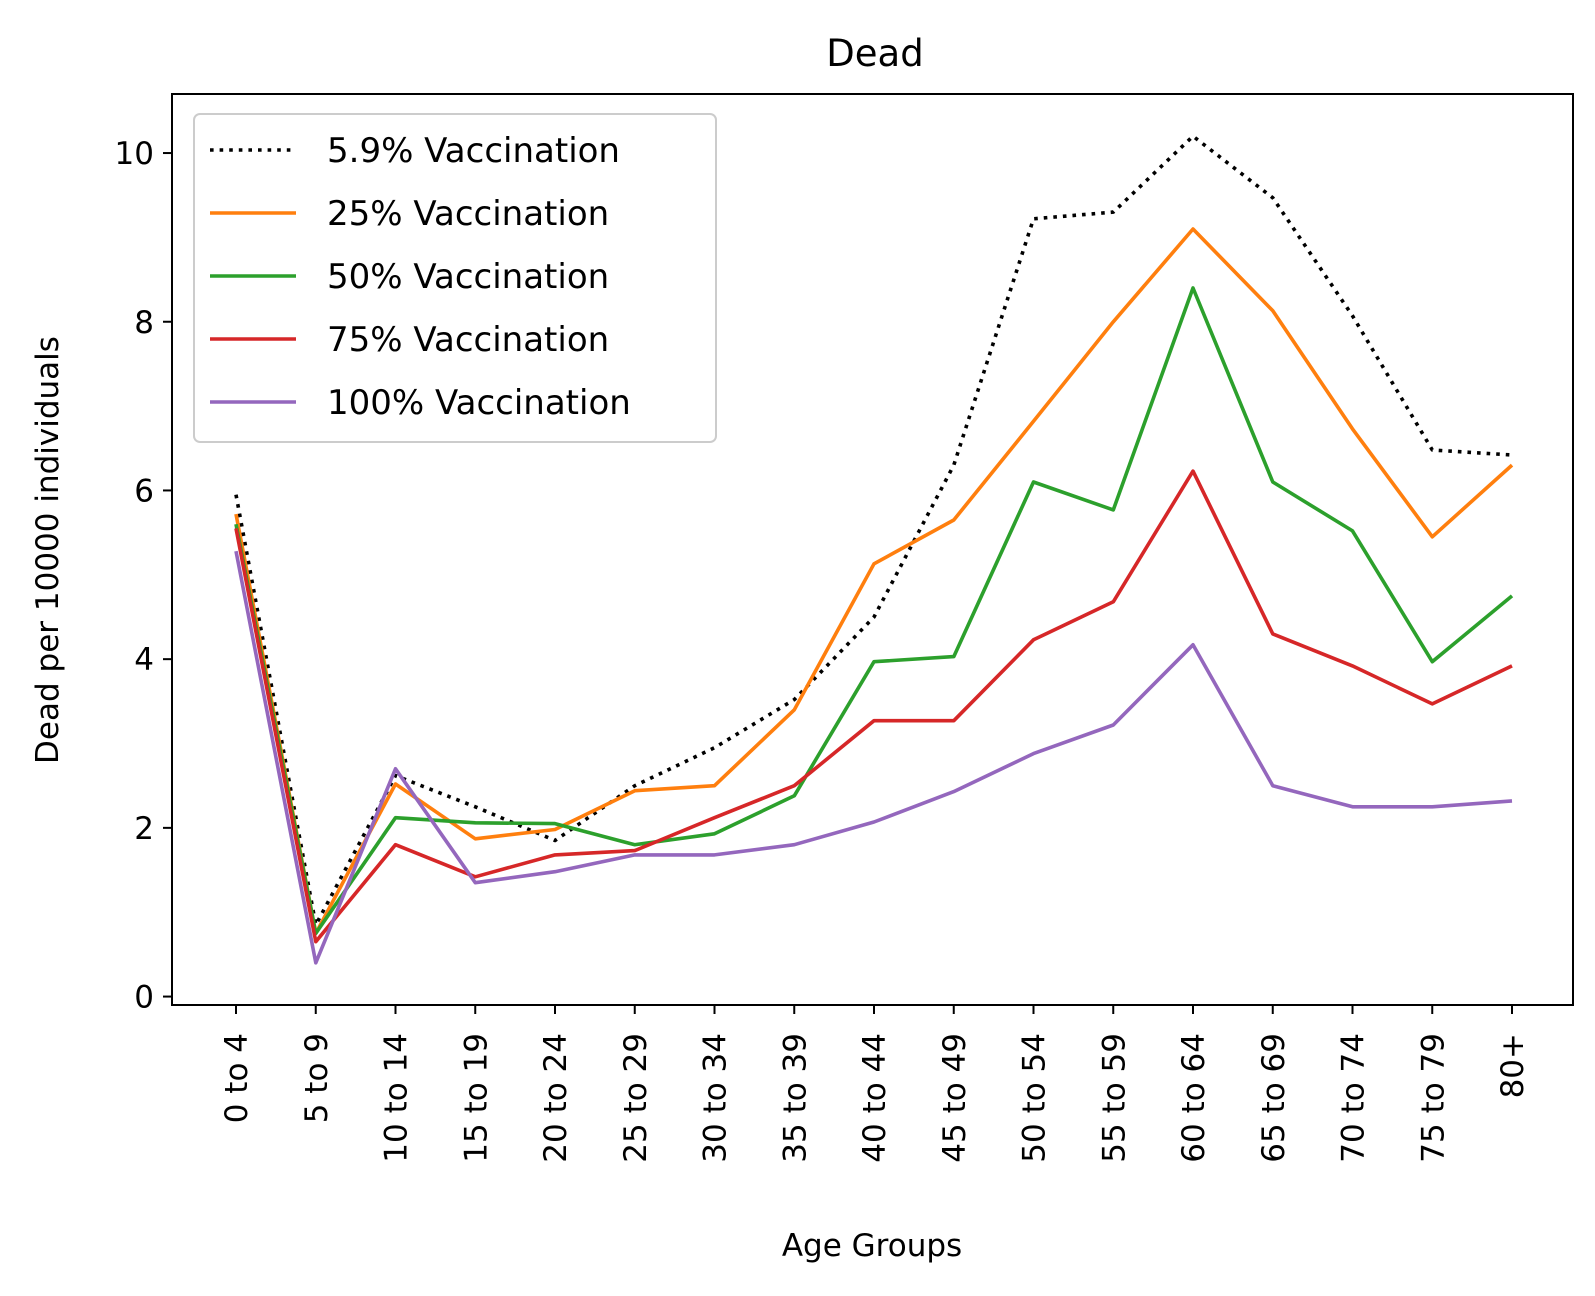 The width and height of the screenshot is (1595, 1296). I want to click on y-axis-label: Dead per 10000 individuals, so click(48, 550).